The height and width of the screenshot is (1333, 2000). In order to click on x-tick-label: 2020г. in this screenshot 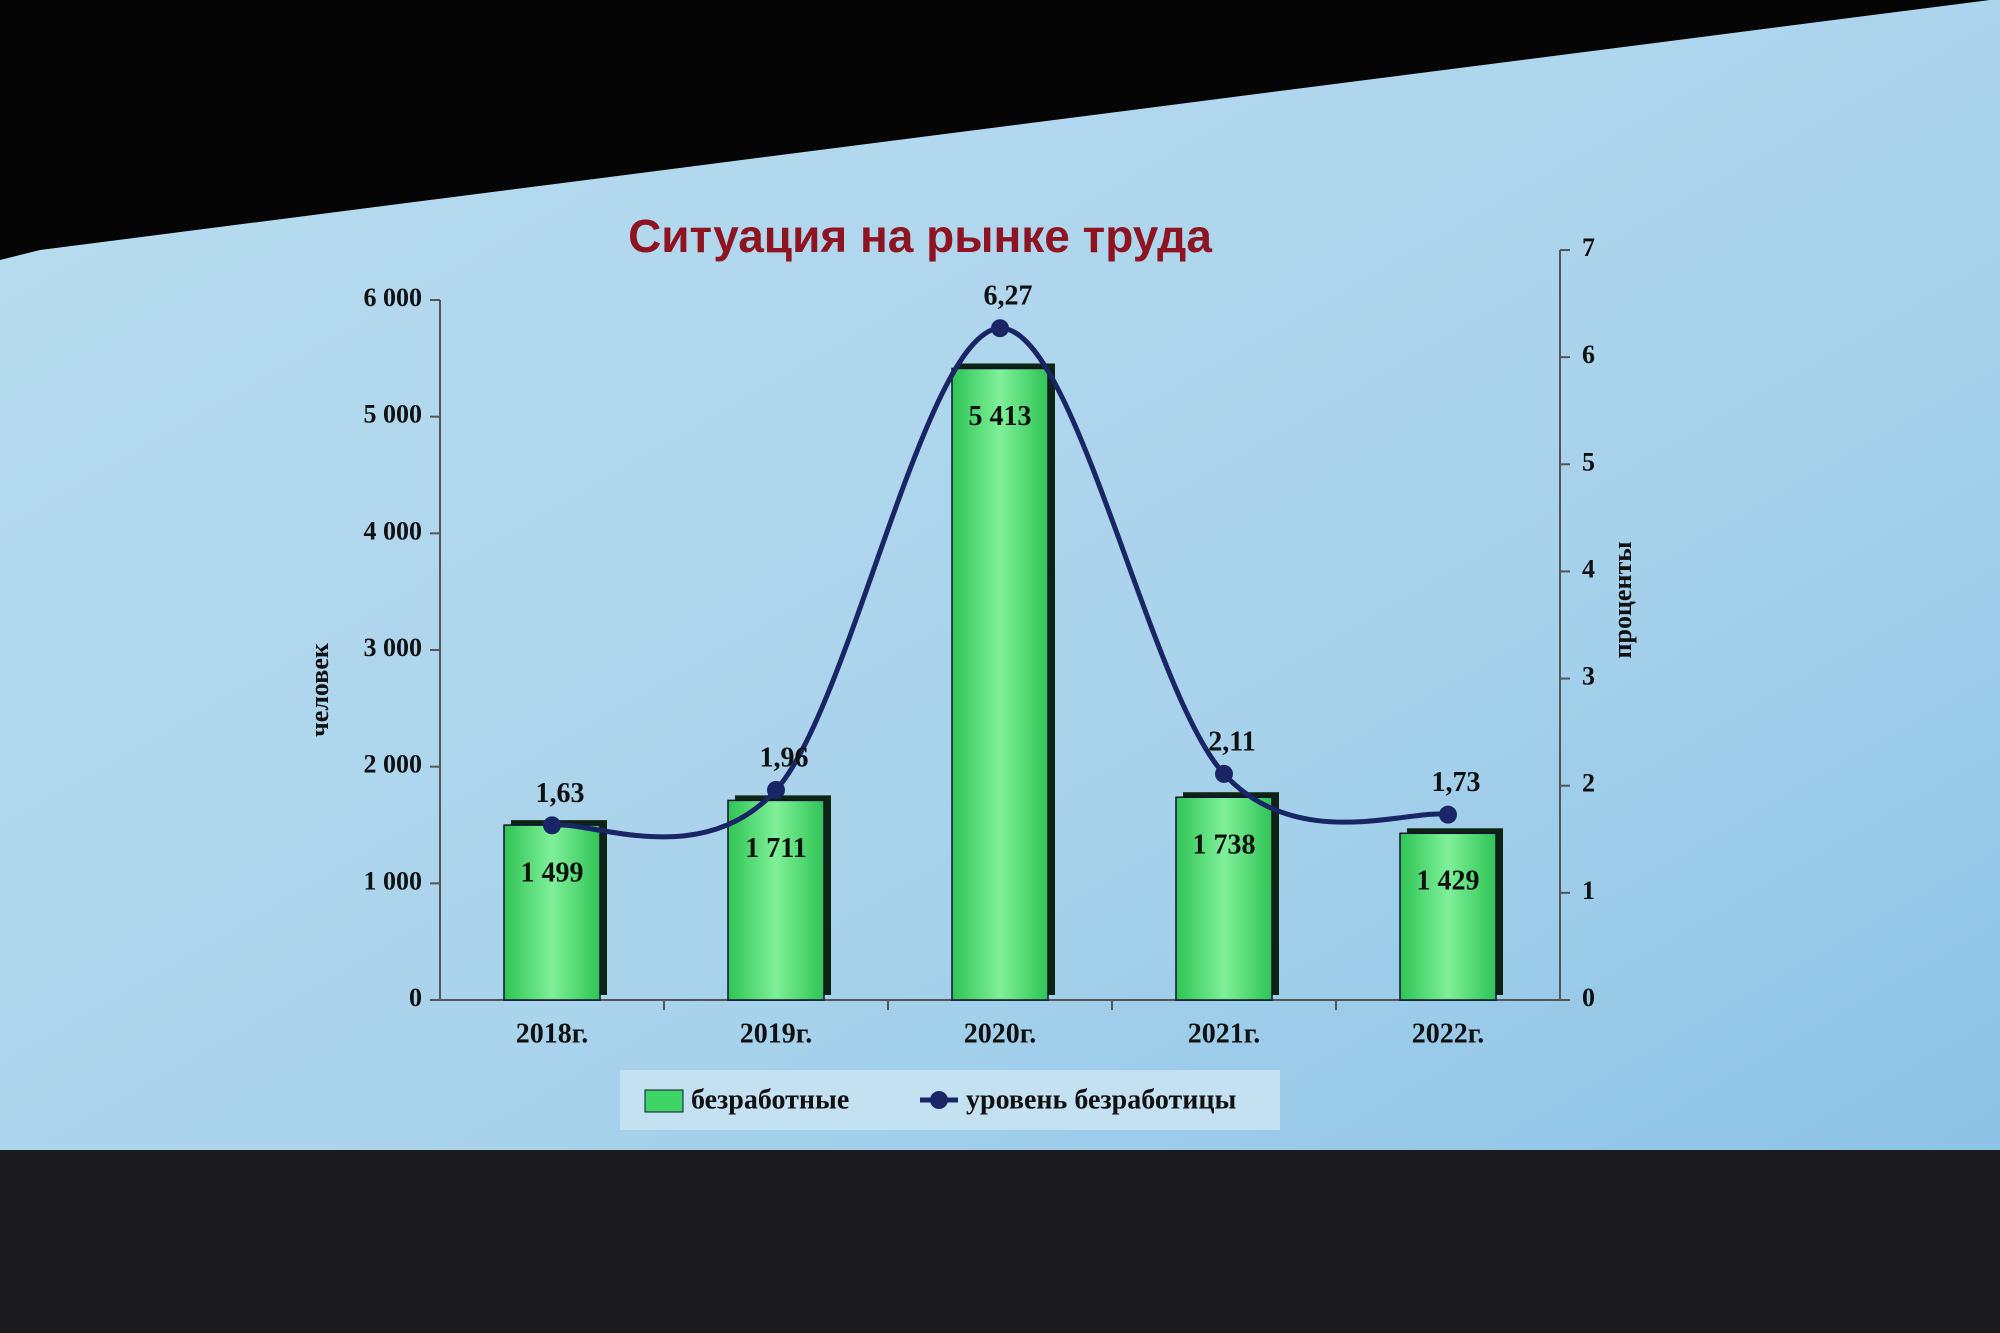, I will do `click(1000, 1033)`.